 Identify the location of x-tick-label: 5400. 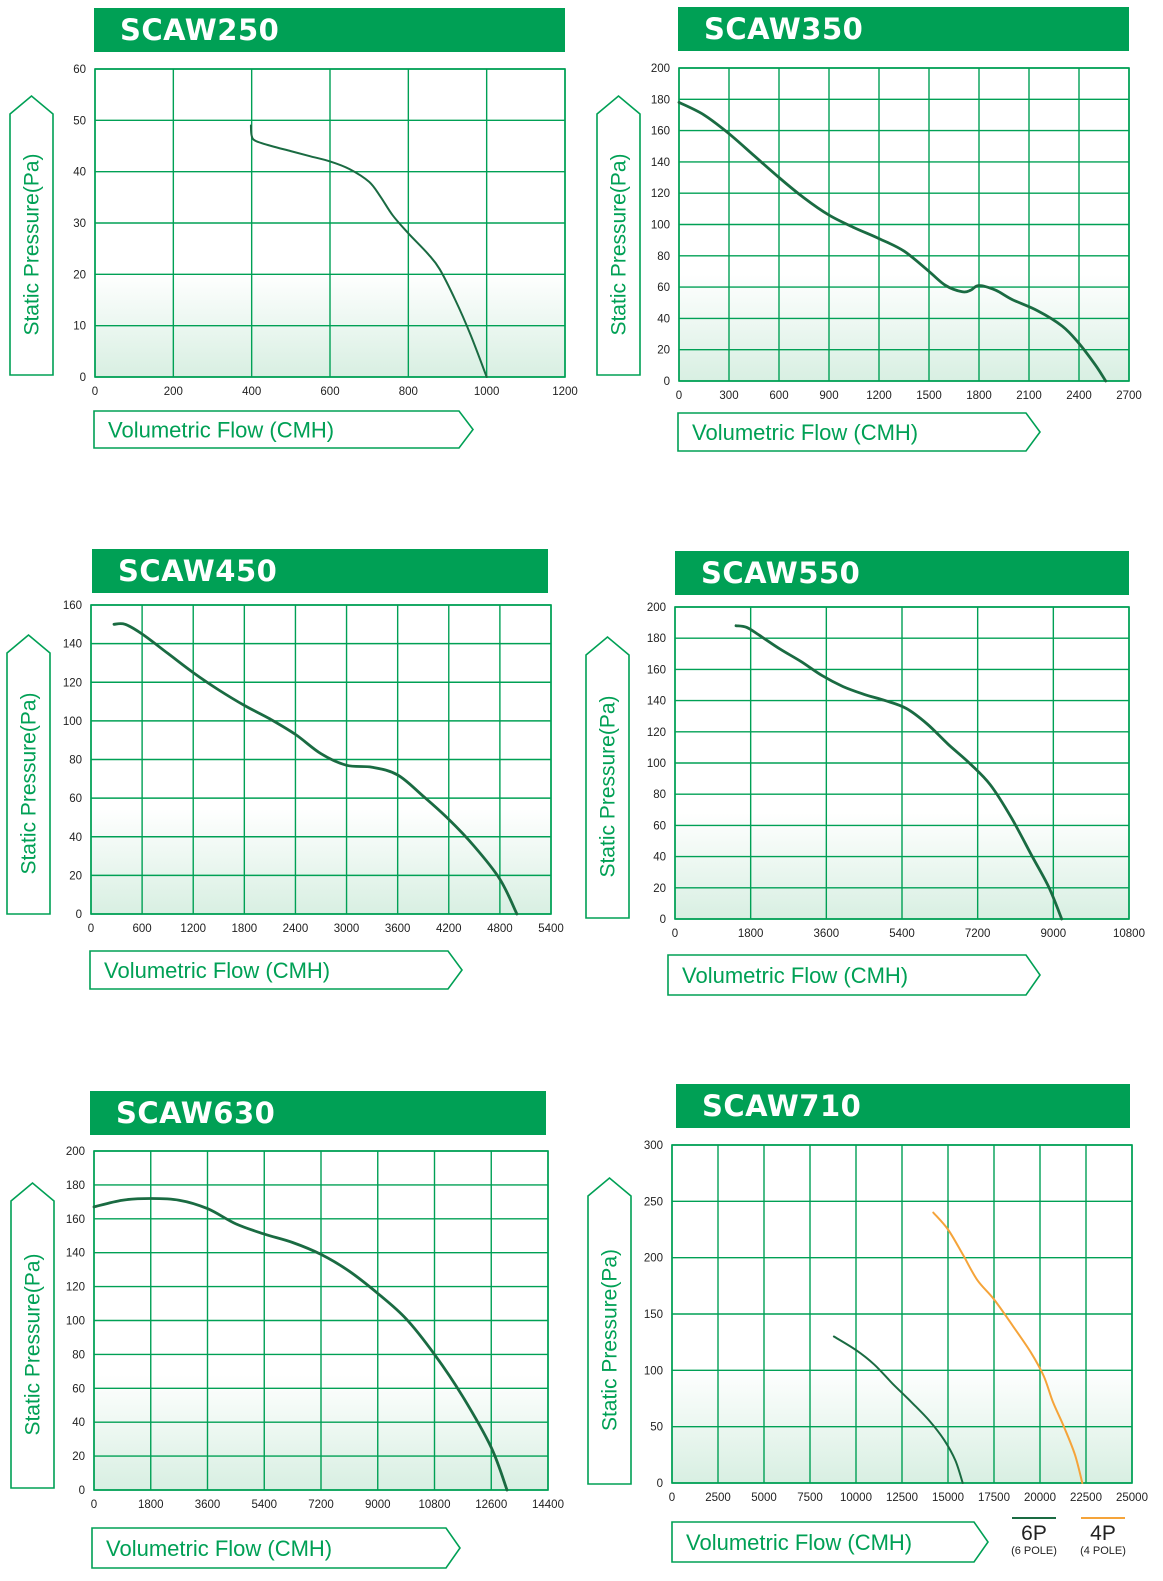
(902, 934).